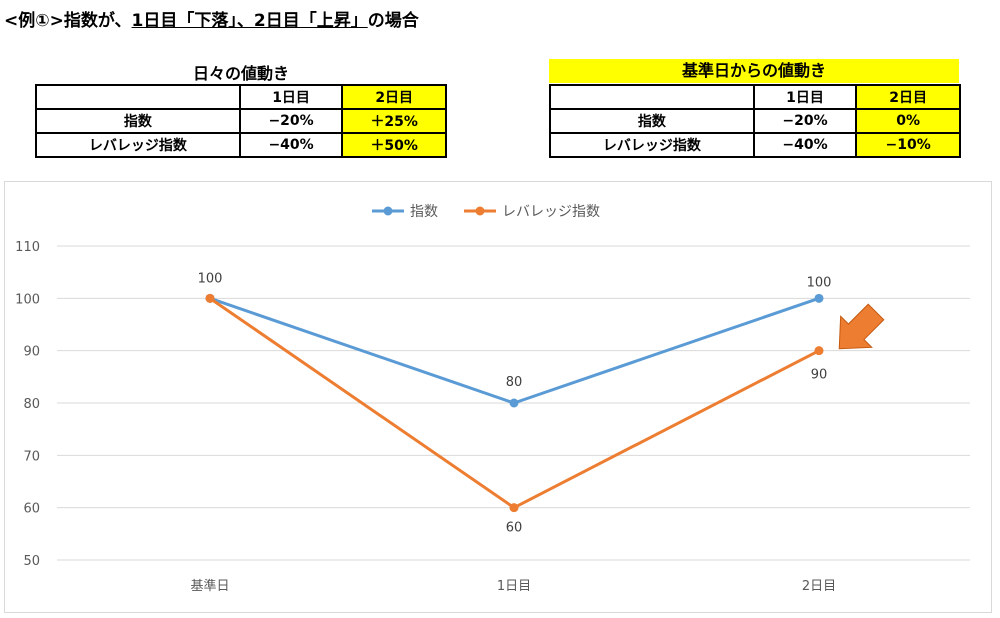 The height and width of the screenshot is (618, 1000). I want to click on cell: ＋25%, so click(394, 121).